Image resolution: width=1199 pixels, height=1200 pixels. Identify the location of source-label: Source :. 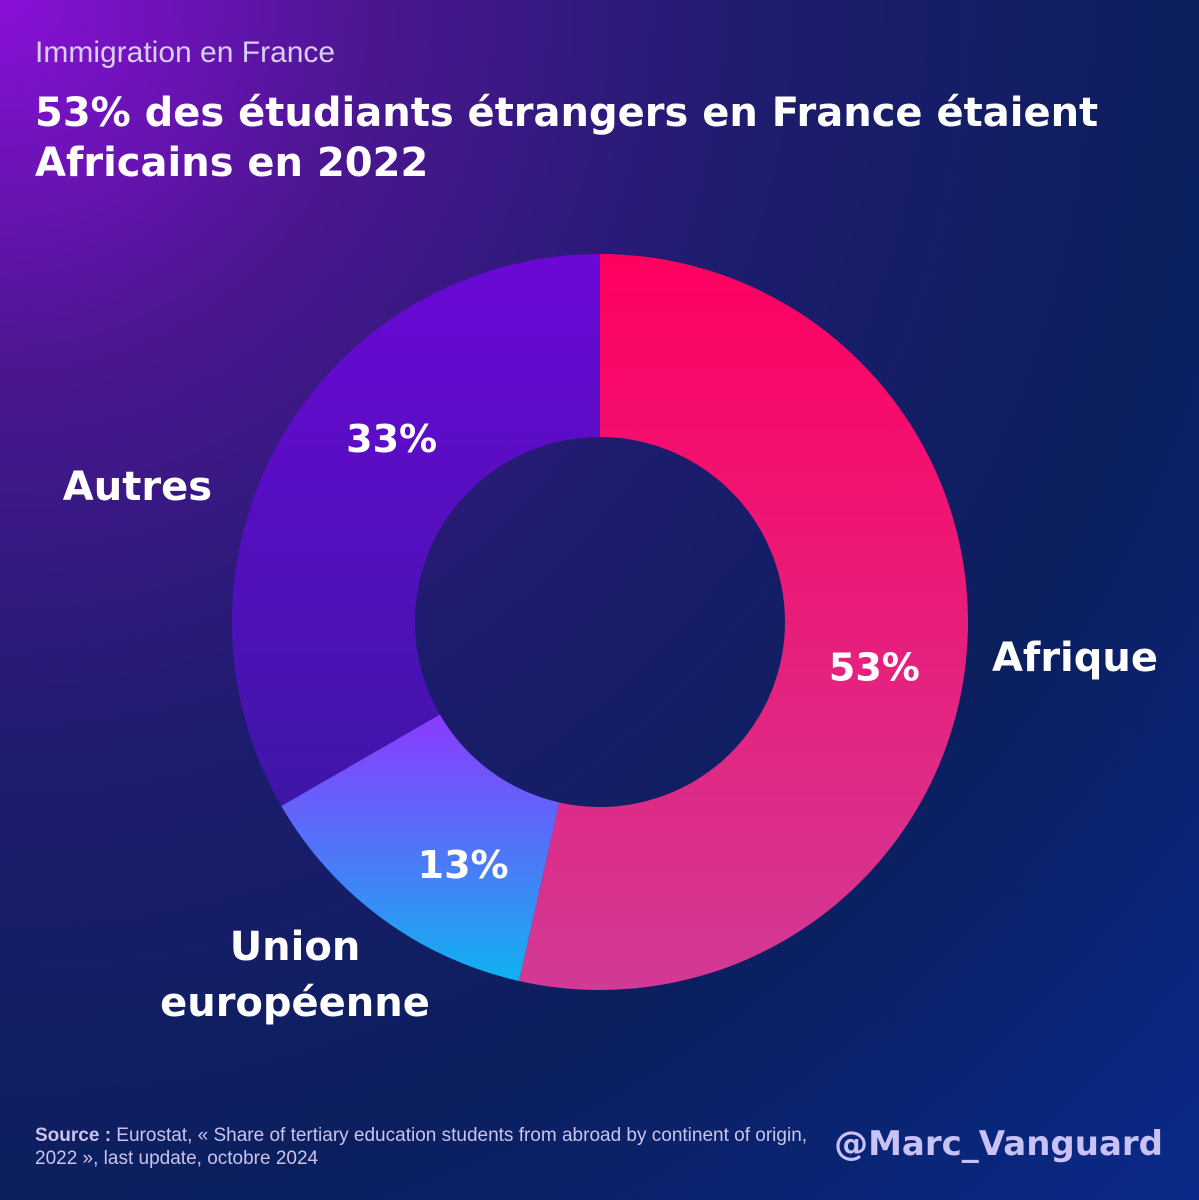
(73, 1135).